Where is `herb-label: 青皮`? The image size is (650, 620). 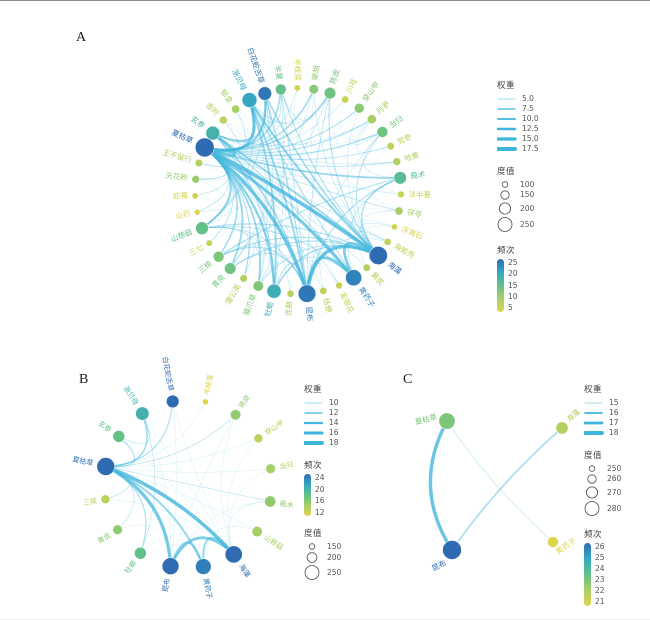 herb-label: 青皮 is located at coordinates (104, 537).